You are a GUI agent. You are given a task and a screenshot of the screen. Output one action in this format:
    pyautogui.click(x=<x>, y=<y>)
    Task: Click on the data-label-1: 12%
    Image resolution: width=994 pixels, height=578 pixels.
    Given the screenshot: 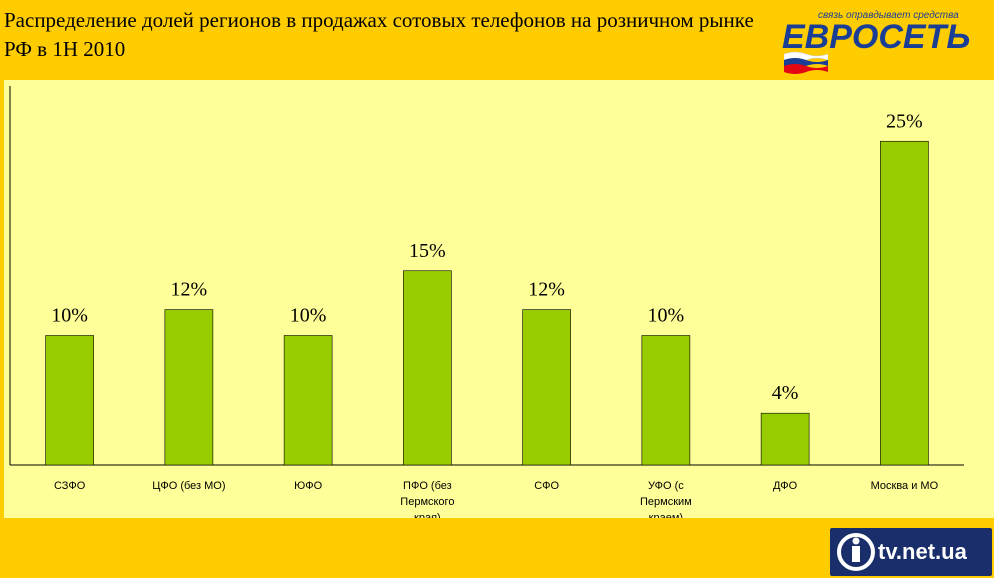 What is the action you would take?
    pyautogui.click(x=189, y=290)
    